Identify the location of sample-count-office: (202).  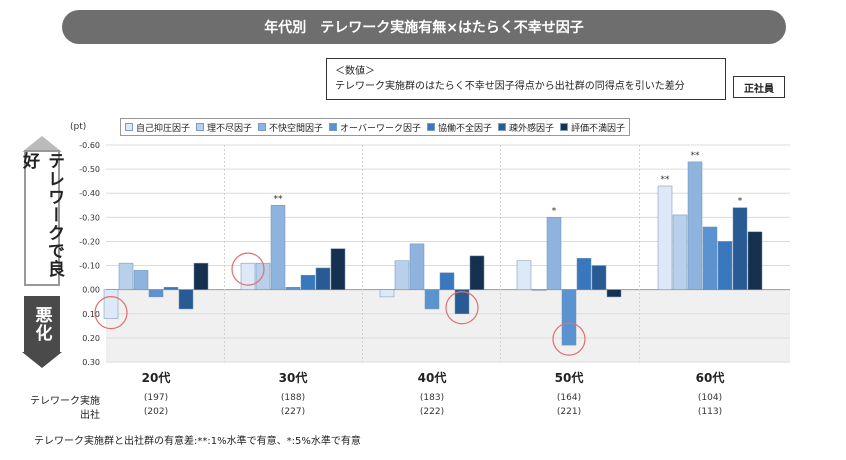
(156, 412).